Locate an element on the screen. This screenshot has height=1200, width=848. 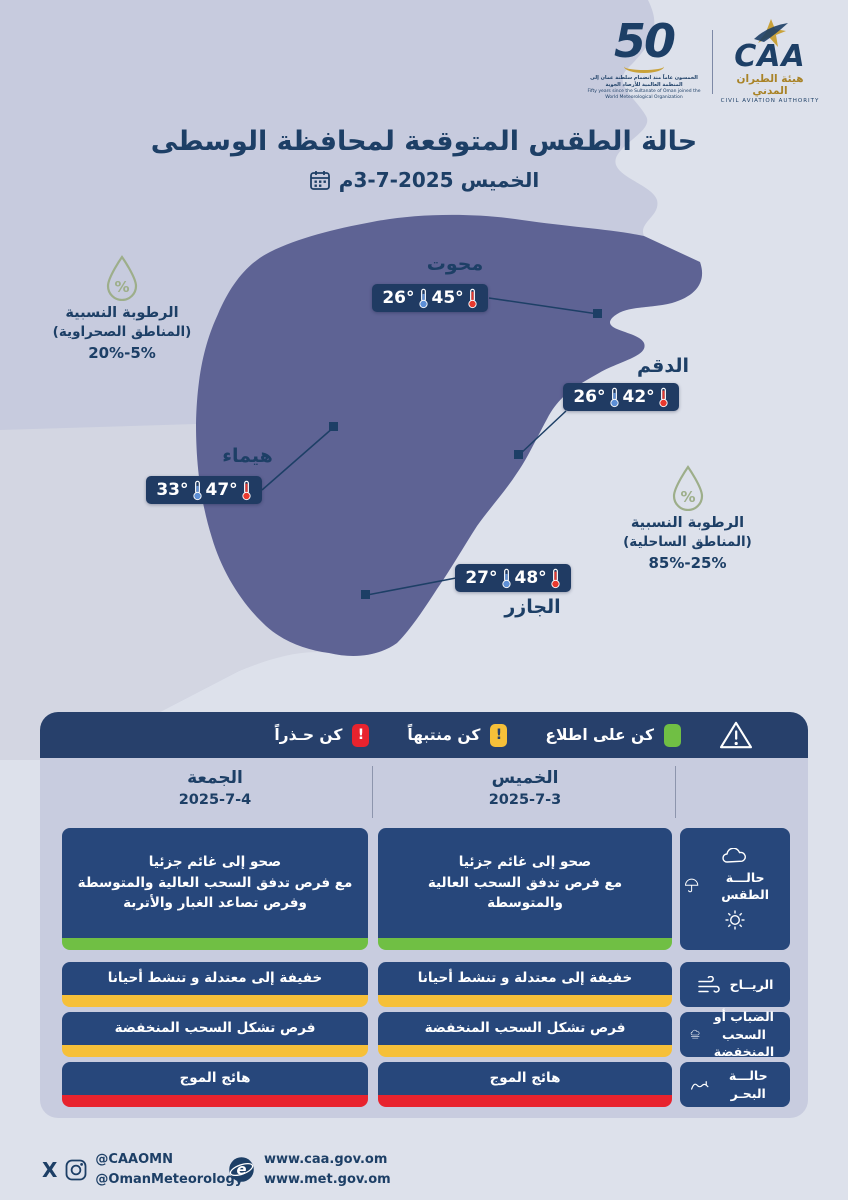
alert-legend: كن على اطلاع ! كن منتبهاً ! كن حـذراً is located at coordinates (424, 735).